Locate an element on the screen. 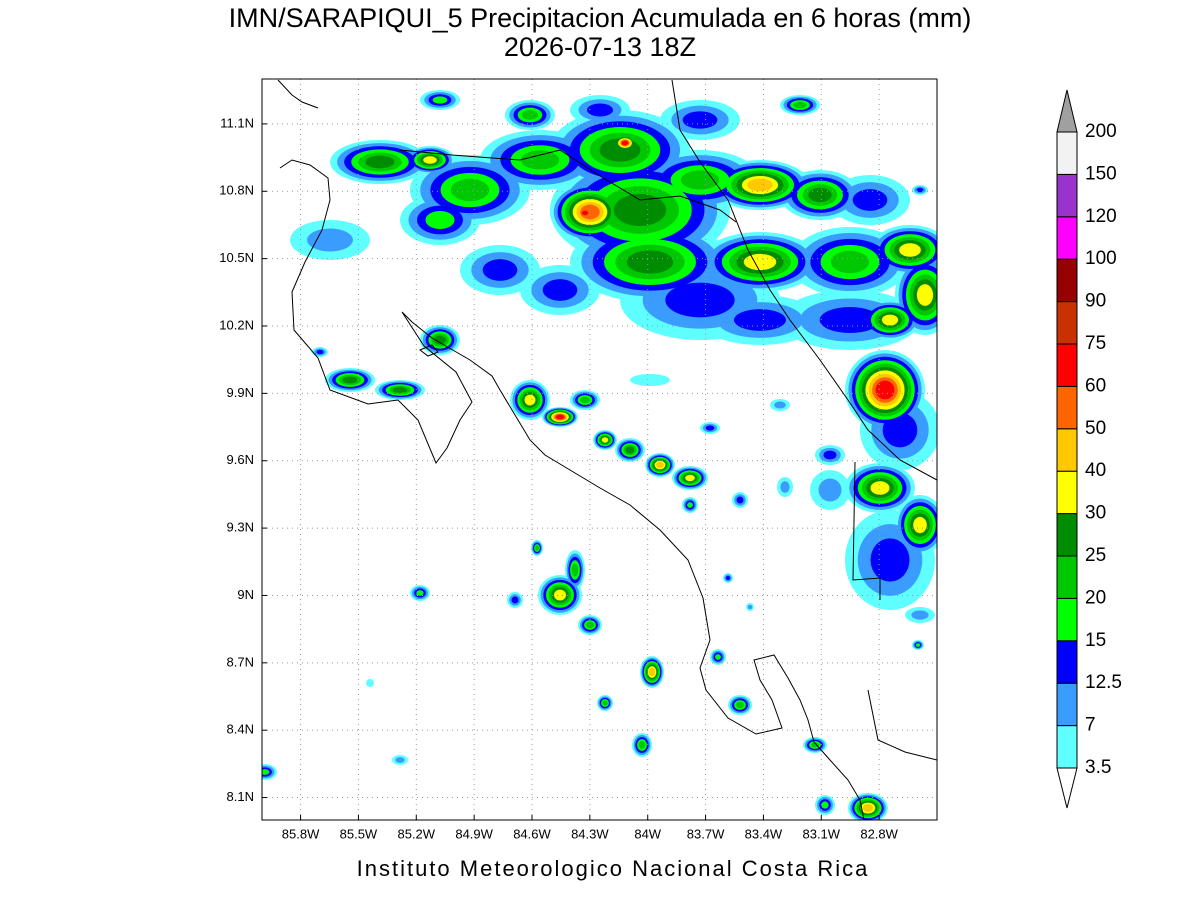 This screenshot has width=1200, height=900. colorbar-label: 40 is located at coordinates (1095, 470).